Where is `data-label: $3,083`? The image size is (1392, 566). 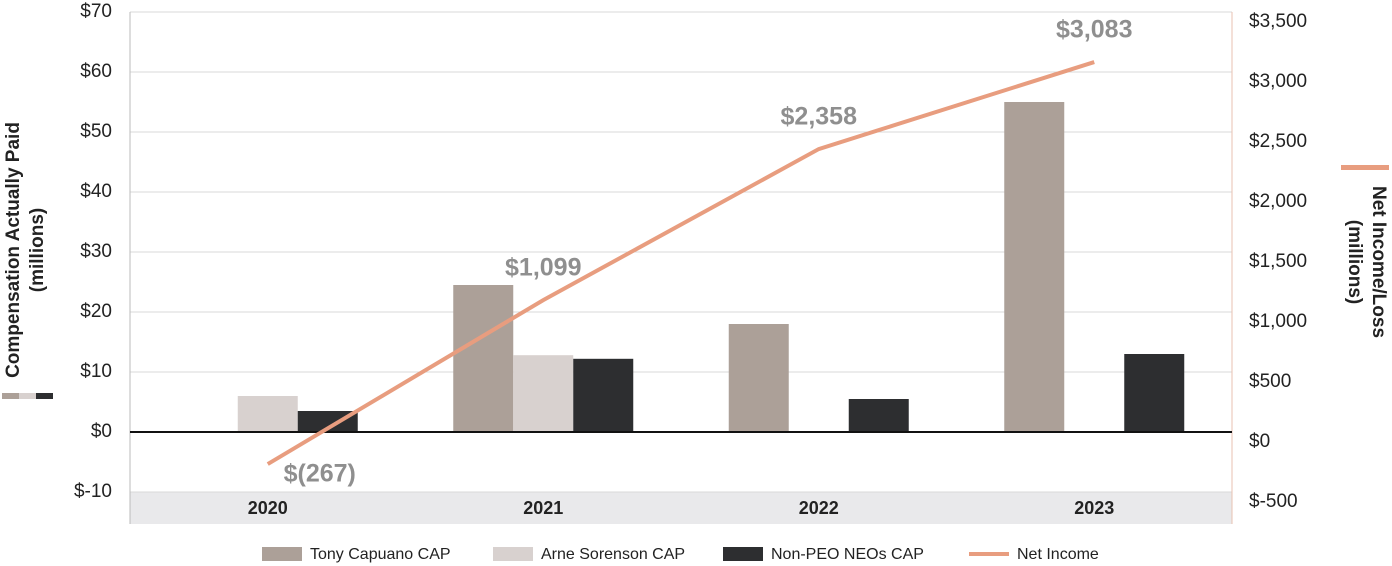
data-label: $3,083 is located at coordinates (1094, 30).